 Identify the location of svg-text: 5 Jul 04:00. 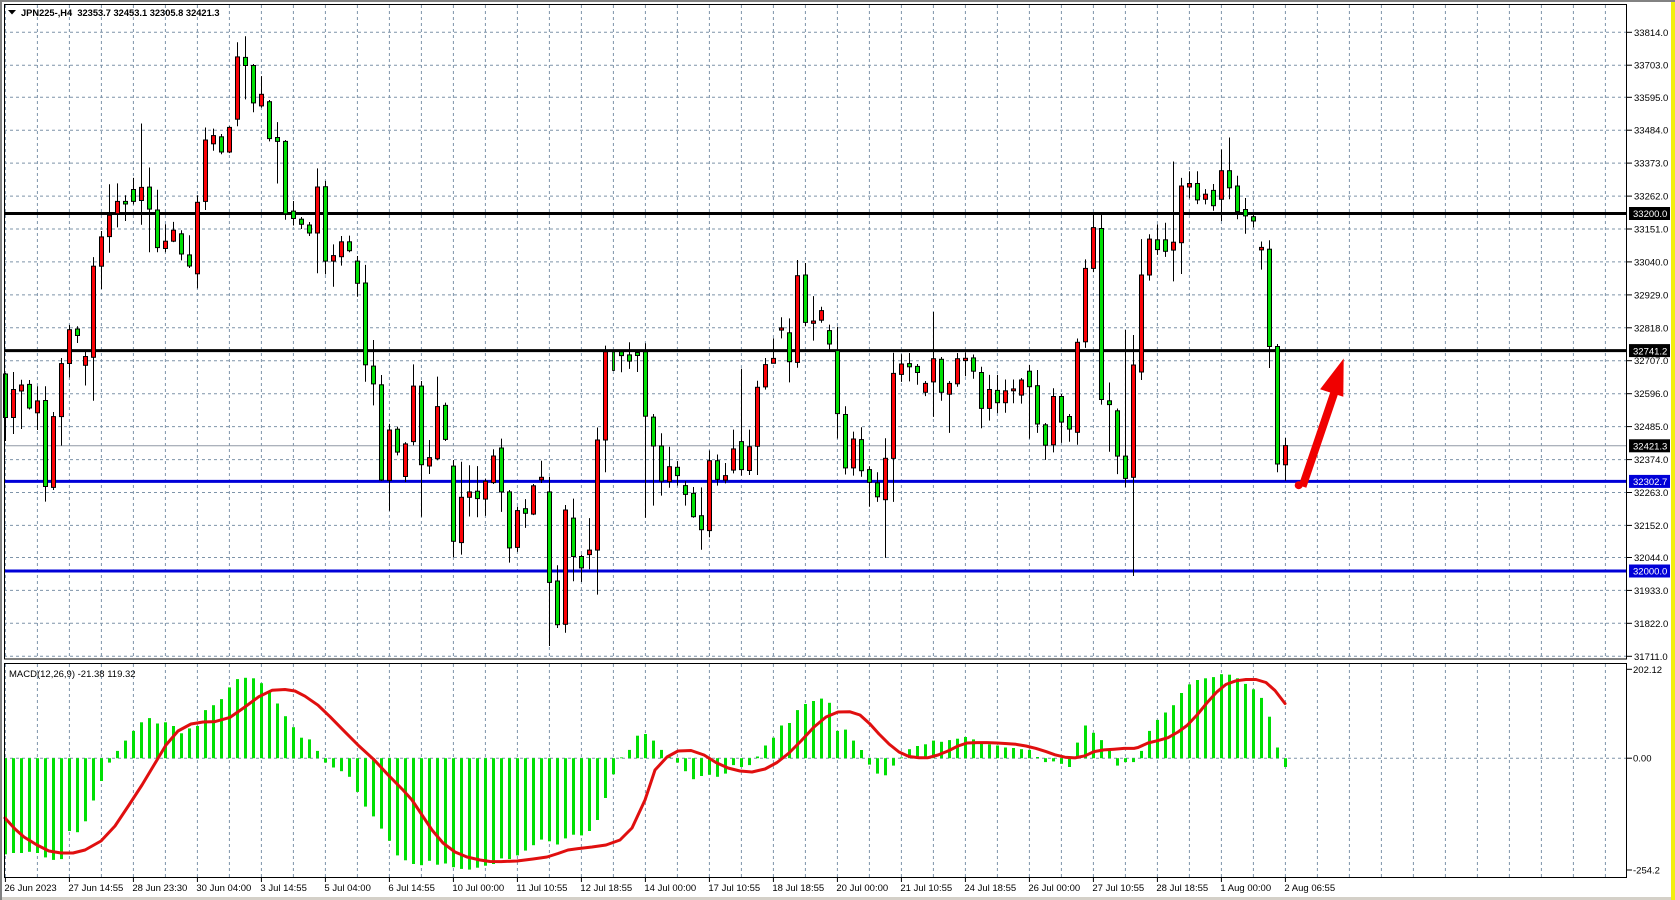
(347, 888).